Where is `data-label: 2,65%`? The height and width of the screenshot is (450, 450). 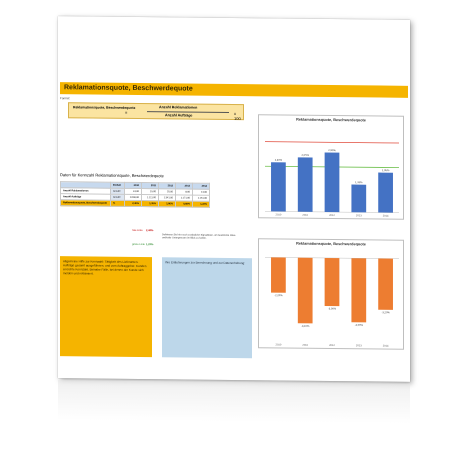 data-label: 2,65% is located at coordinates (306, 155).